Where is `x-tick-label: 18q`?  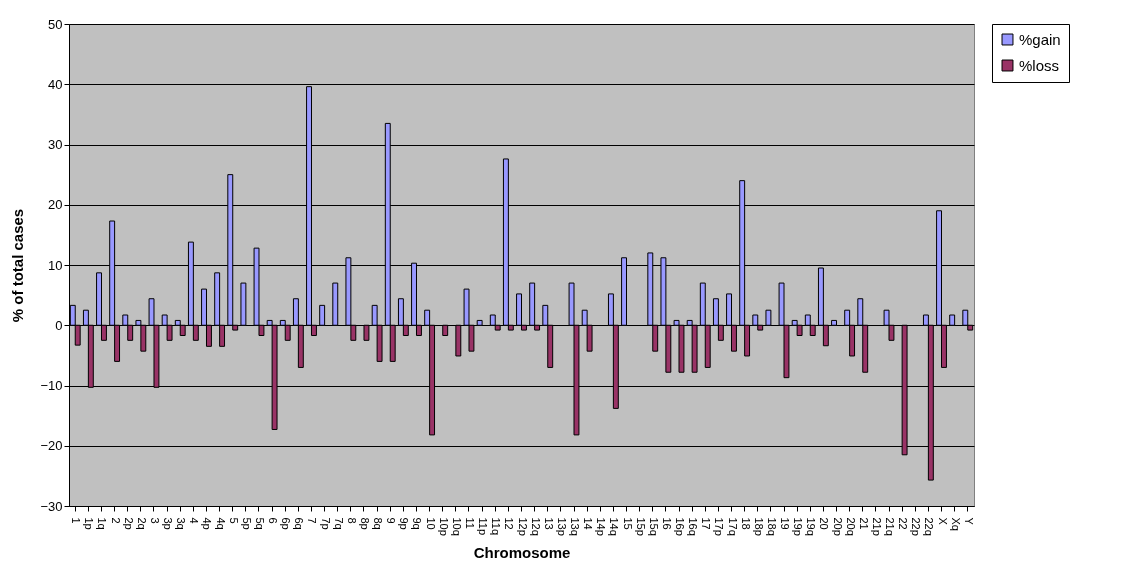 x-tick-label: 18q is located at coordinates (771, 526).